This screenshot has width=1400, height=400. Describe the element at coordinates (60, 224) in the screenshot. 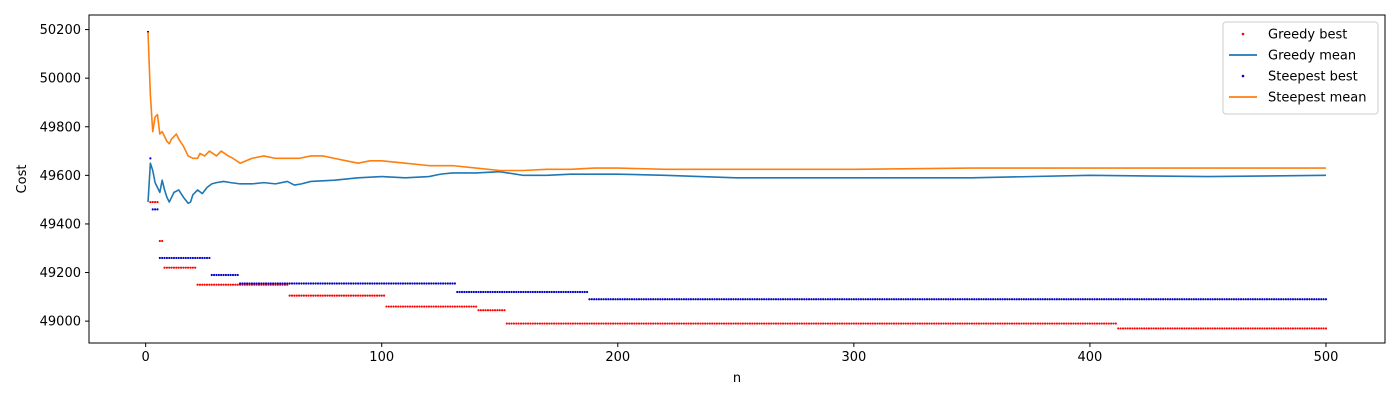

I see `y-tick-label: 49400` at that location.